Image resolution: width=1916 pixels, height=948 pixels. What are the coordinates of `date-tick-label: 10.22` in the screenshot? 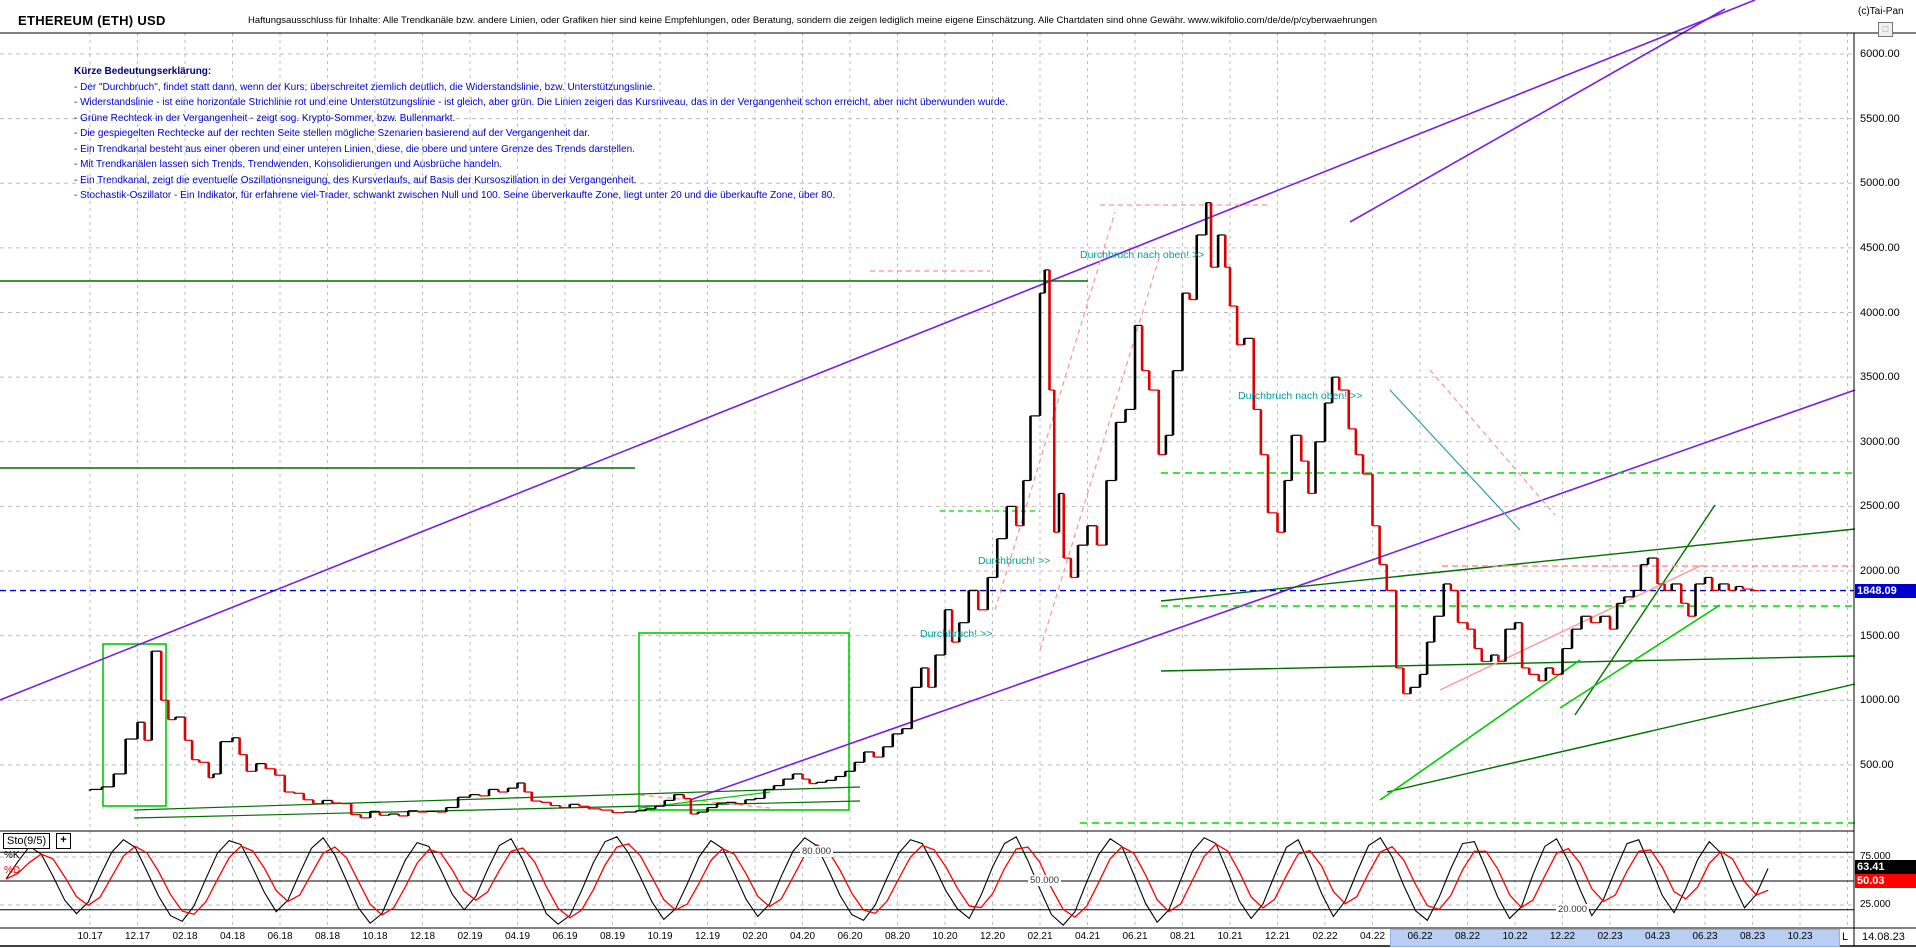 It's located at (1515, 936).